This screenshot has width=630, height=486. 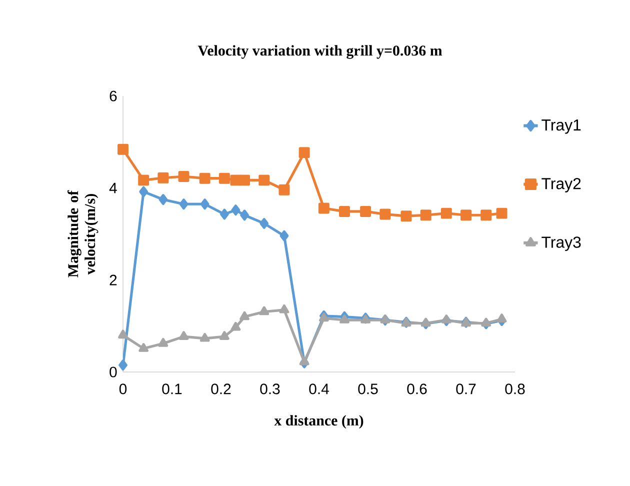 I want to click on y-tick-label: 4, so click(x=113, y=188).